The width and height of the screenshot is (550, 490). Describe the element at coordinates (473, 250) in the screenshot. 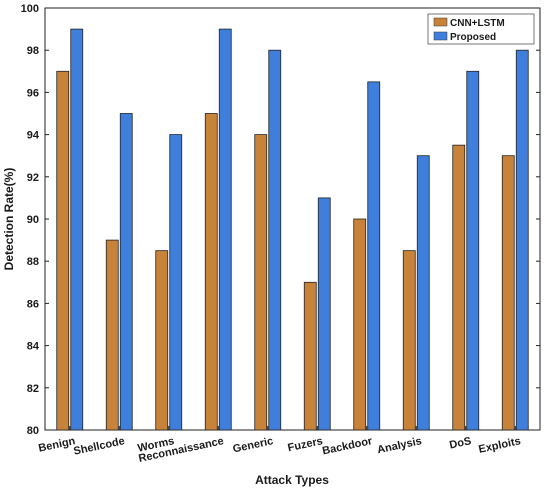

I see `bar-proposed-dos` at that location.